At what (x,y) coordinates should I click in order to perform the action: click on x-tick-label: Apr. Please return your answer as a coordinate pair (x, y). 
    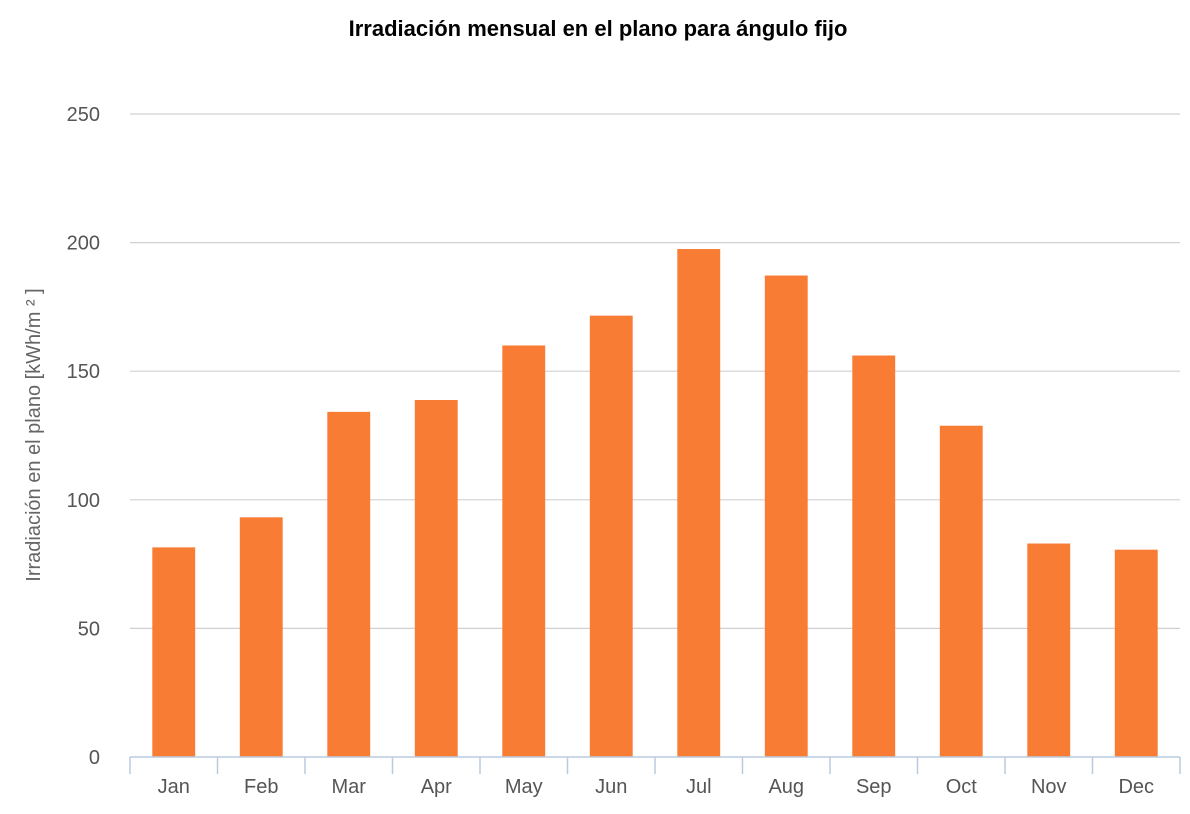
    Looking at the image, I should click on (436, 787).